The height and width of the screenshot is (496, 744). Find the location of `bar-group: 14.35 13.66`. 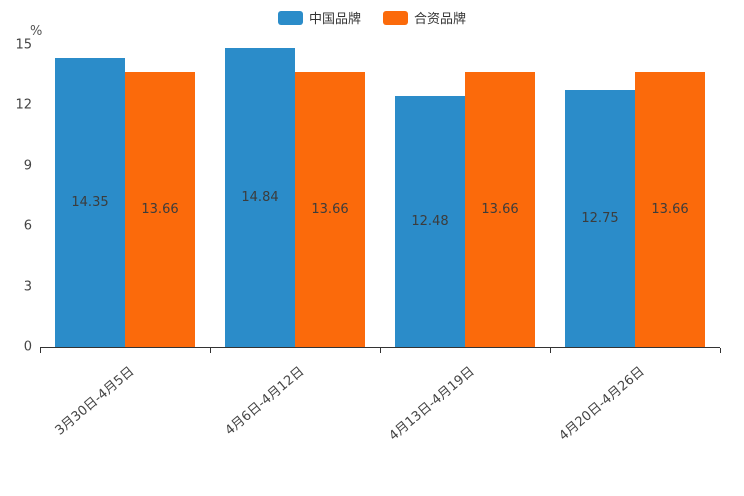

bar-group: 14.35 13.66 is located at coordinates (125, 196).